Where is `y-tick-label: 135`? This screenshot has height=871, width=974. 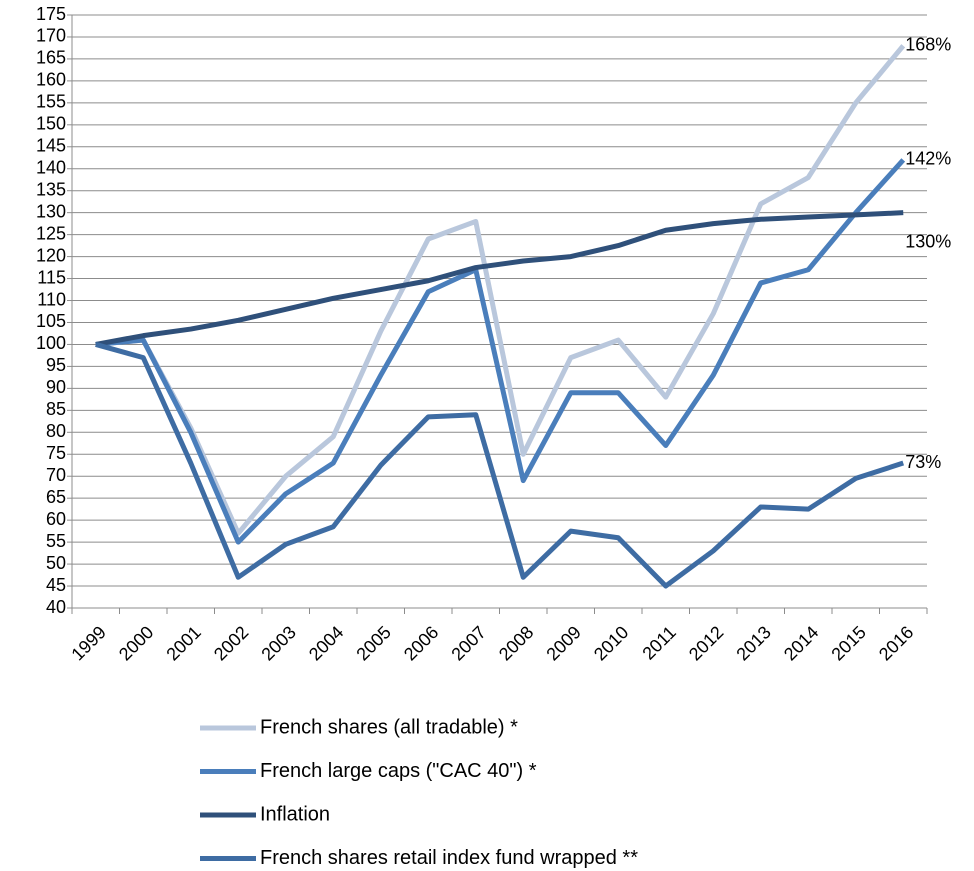 y-tick-label: 135 is located at coordinates (51, 189).